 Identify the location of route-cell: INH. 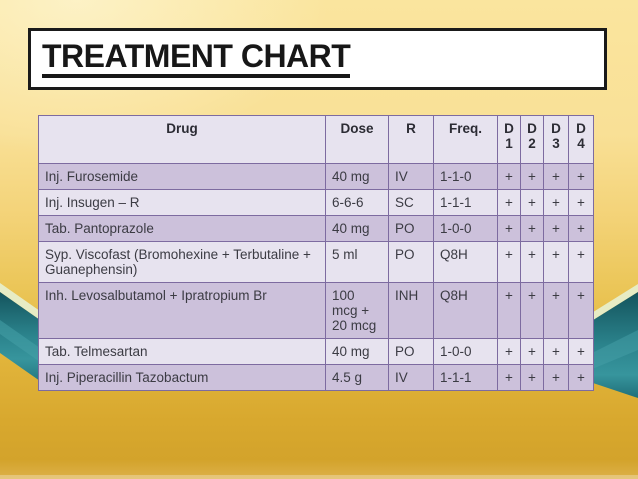
(411, 310).